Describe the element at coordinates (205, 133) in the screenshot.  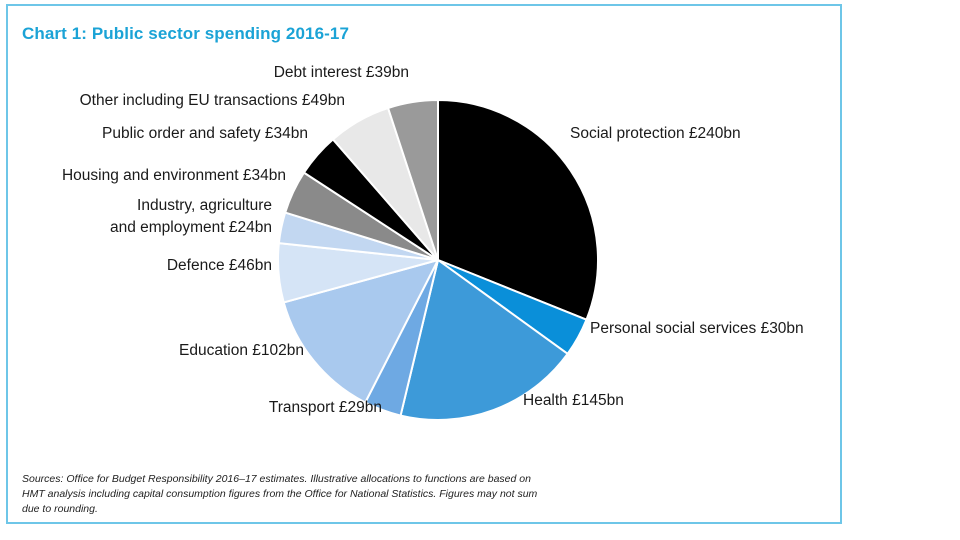
I see `slice-label: Public order and safety £34bn` at that location.